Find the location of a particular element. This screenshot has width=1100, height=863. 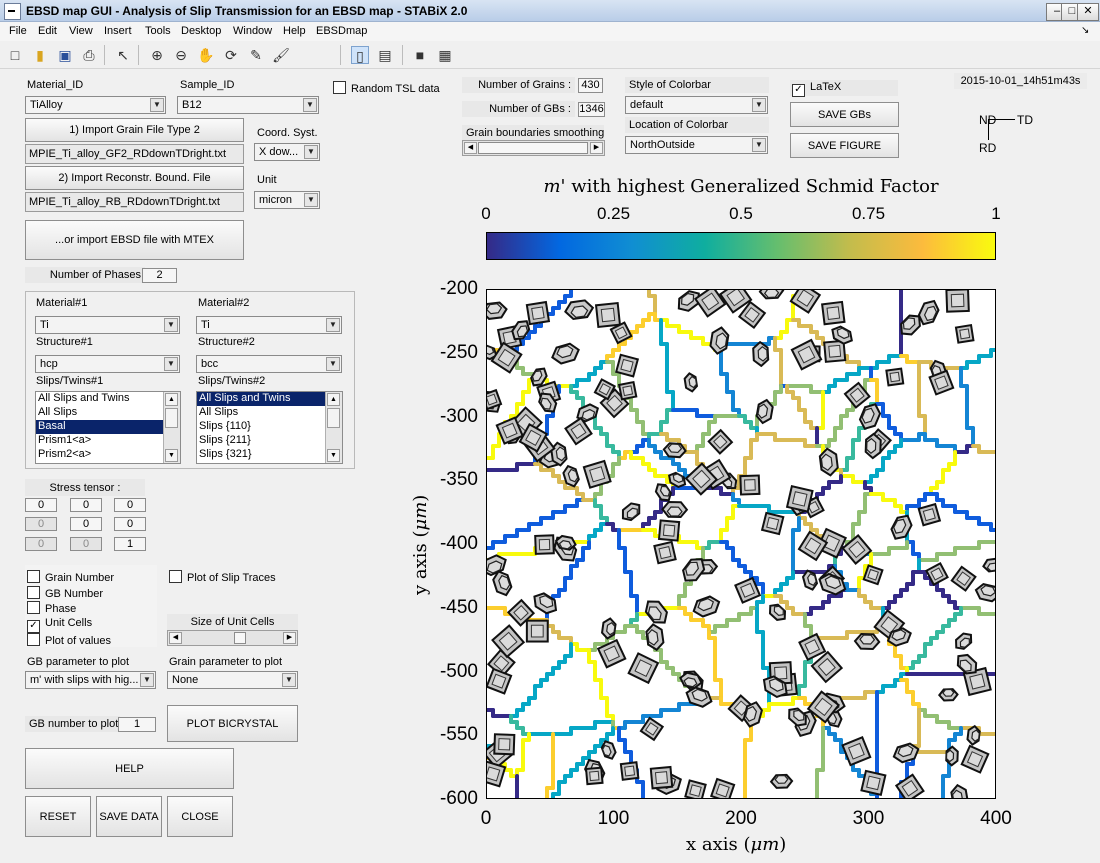

menu-edit: Edit is located at coordinates (47, 31).